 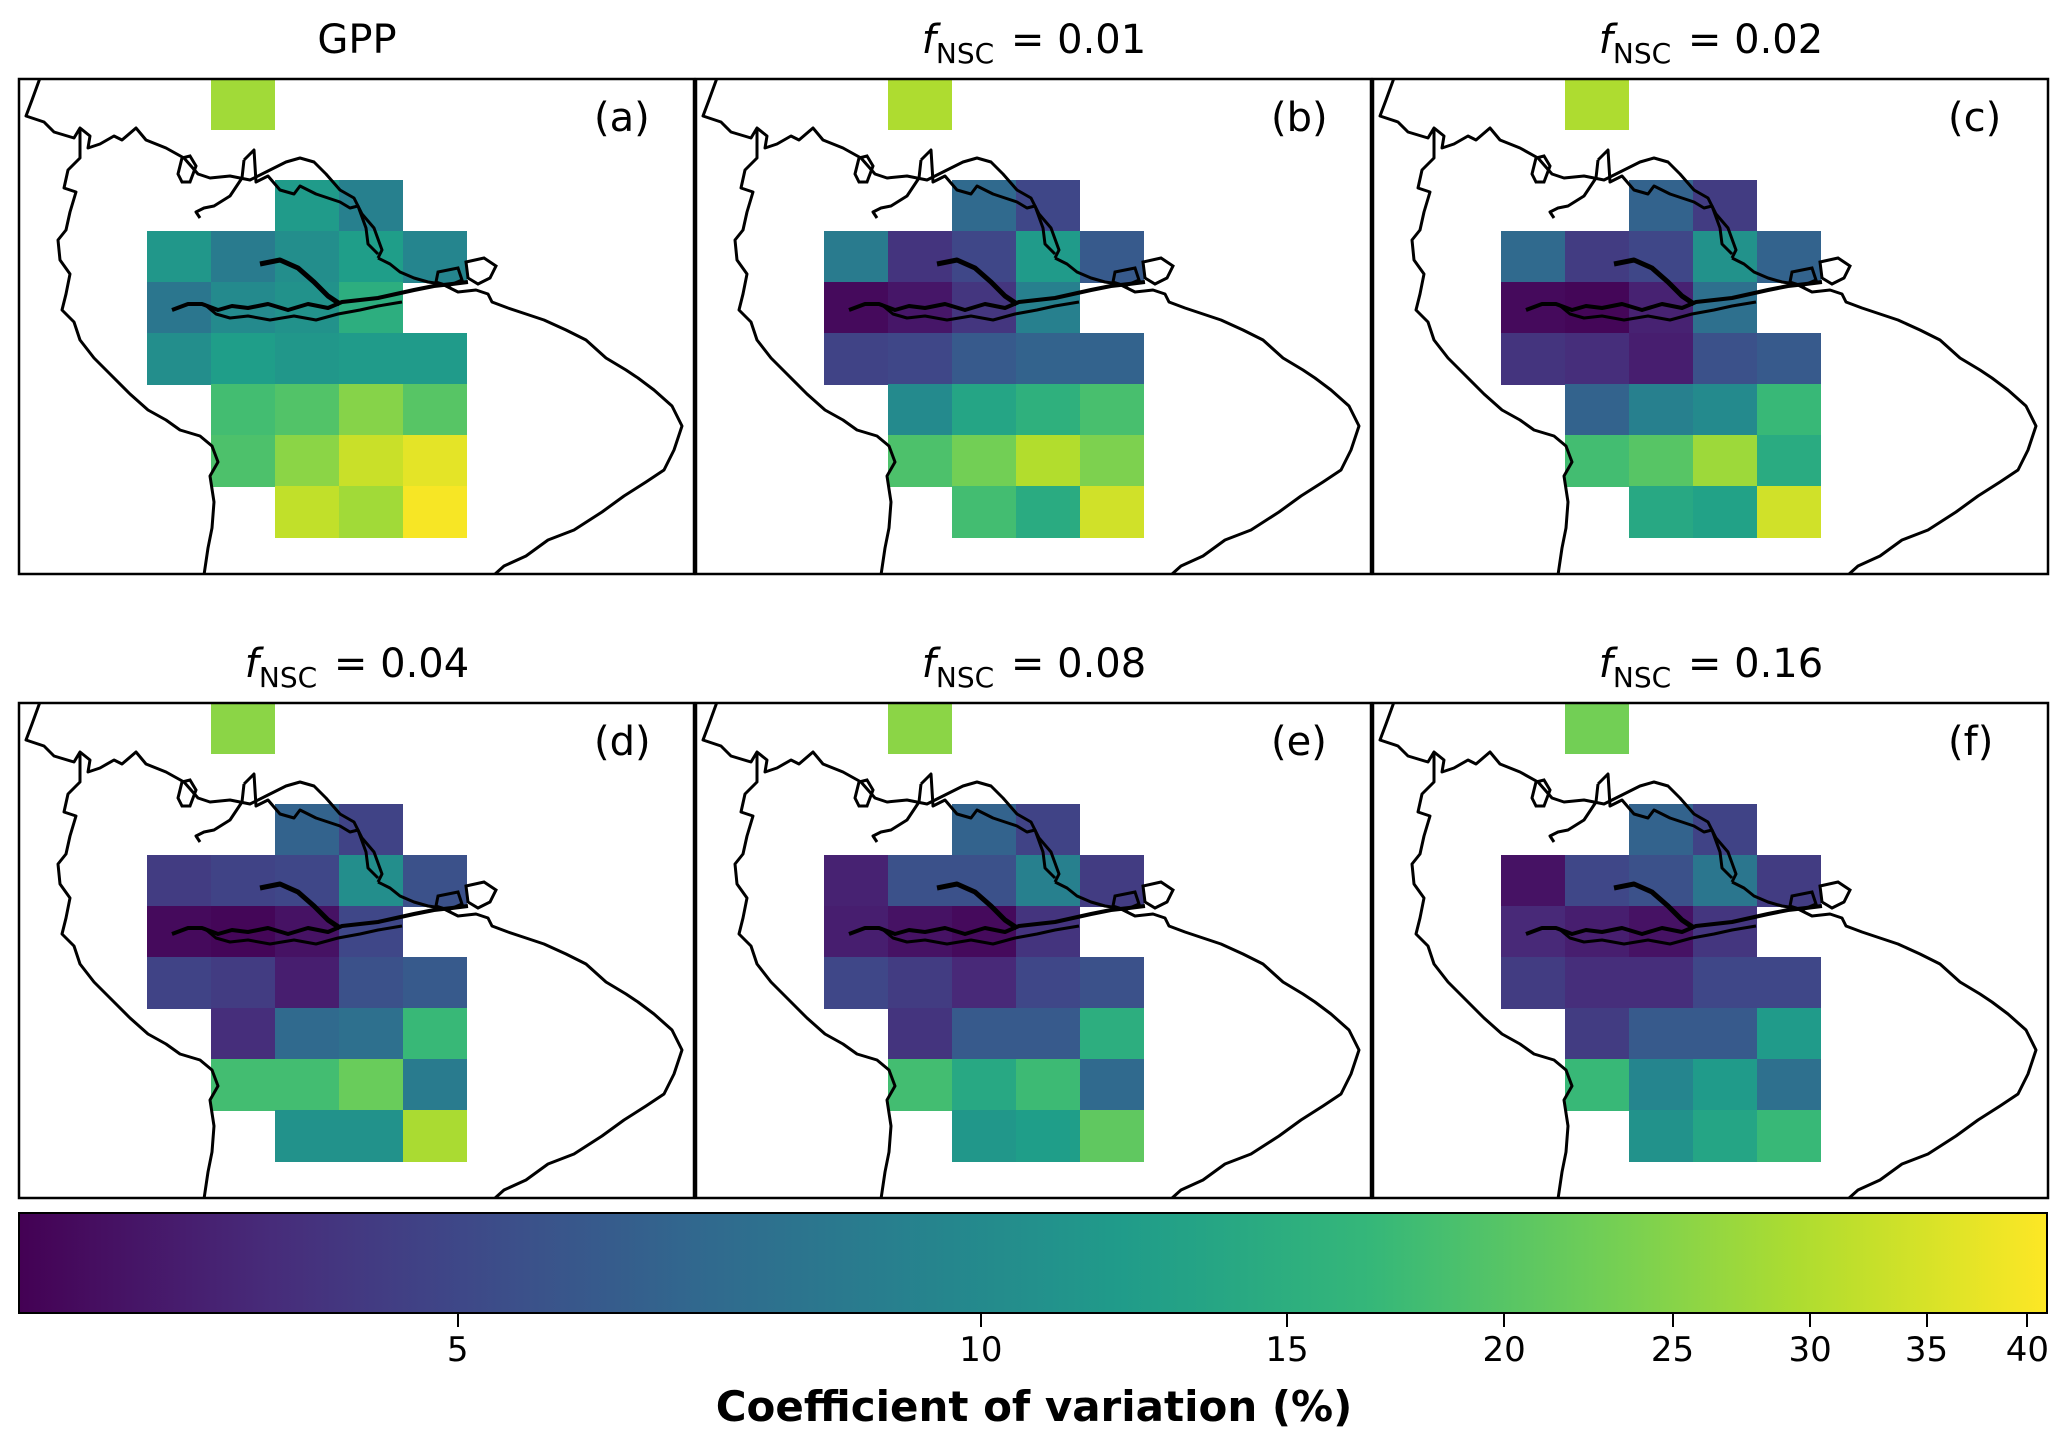 What do you see at coordinates (1034, 1406) in the screenshot?
I see `colorbar-label: Coefficient of variation (%)` at bounding box center [1034, 1406].